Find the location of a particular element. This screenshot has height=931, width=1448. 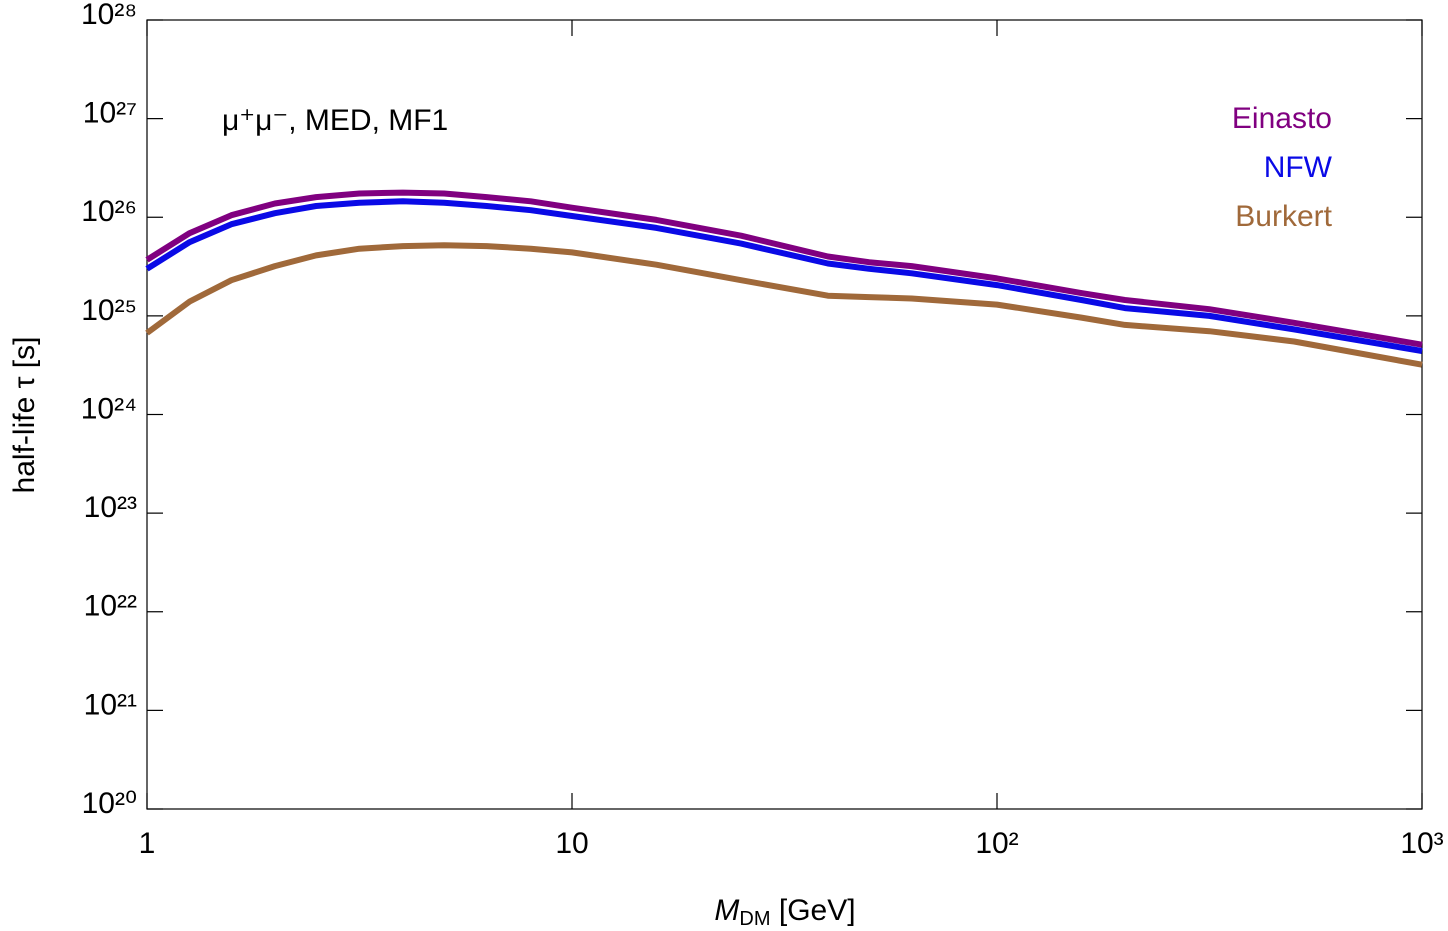

y-tick-label: 10²⁴ is located at coordinates (109, 408).